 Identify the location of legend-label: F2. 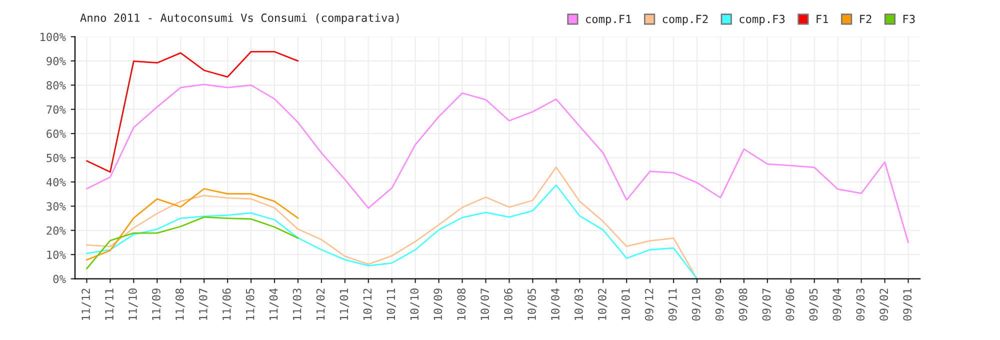
(866, 19).